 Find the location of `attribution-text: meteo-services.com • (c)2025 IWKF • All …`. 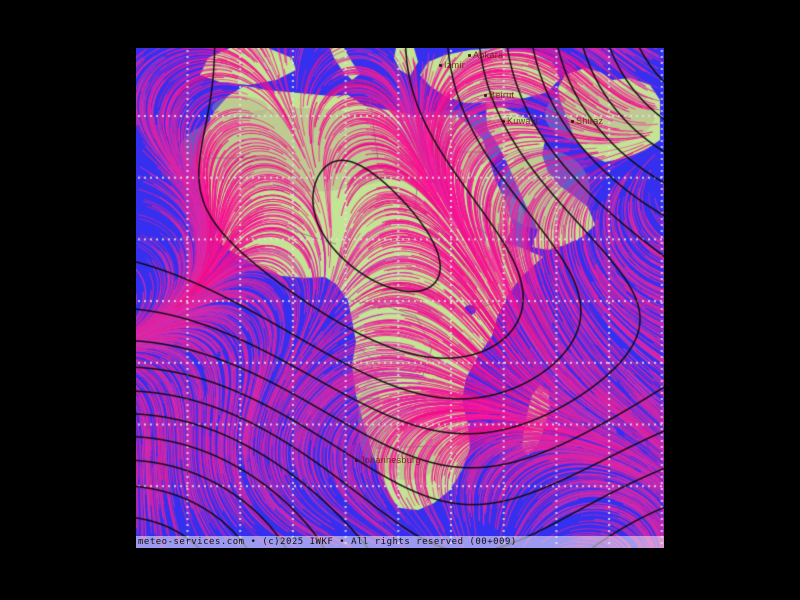

attribution-text: meteo-services.com • (c)2025 IWKF • All … is located at coordinates (327, 541).